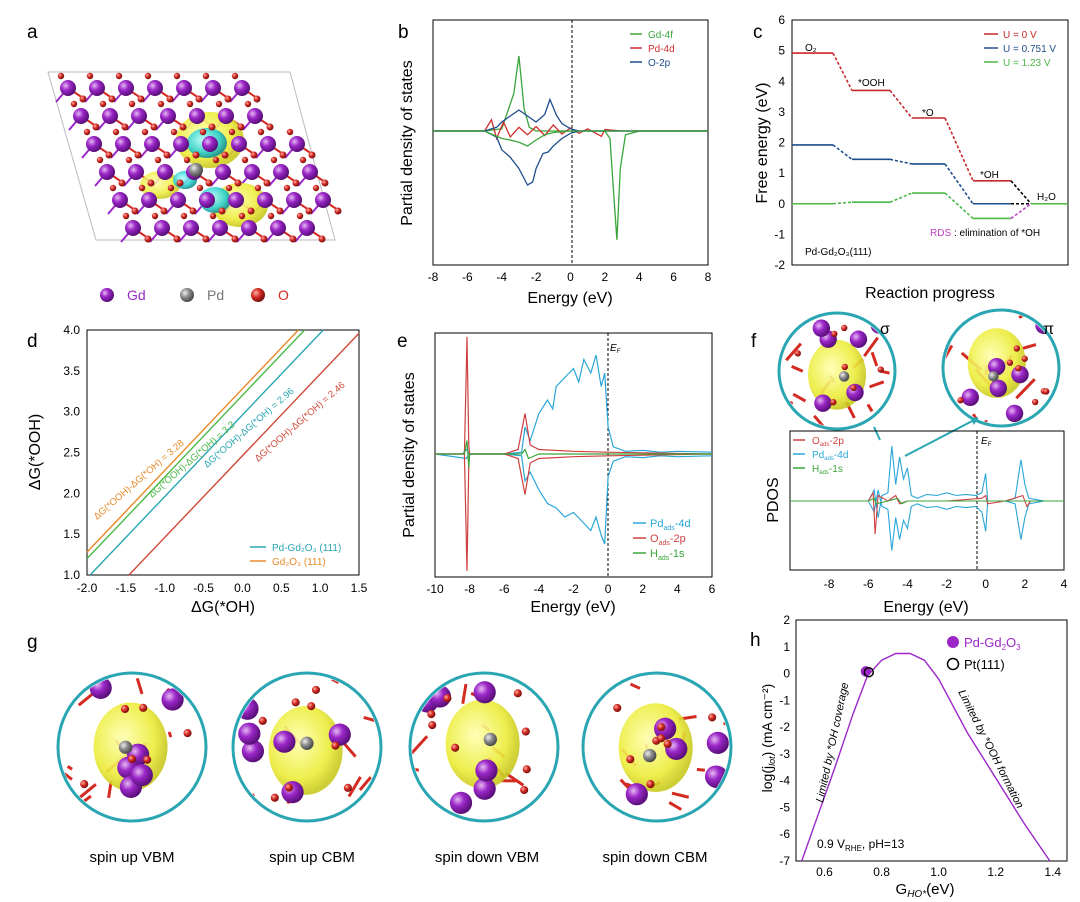 The image size is (1080, 902). Describe the element at coordinates (754, 341) in the screenshot. I see `panel-label-f: f` at that location.